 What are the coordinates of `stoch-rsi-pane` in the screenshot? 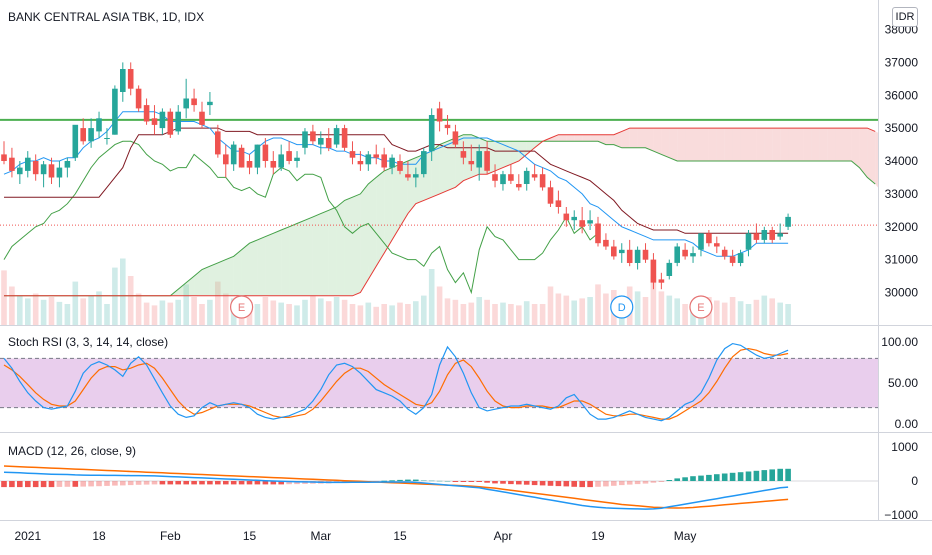 It's located at (439, 382).